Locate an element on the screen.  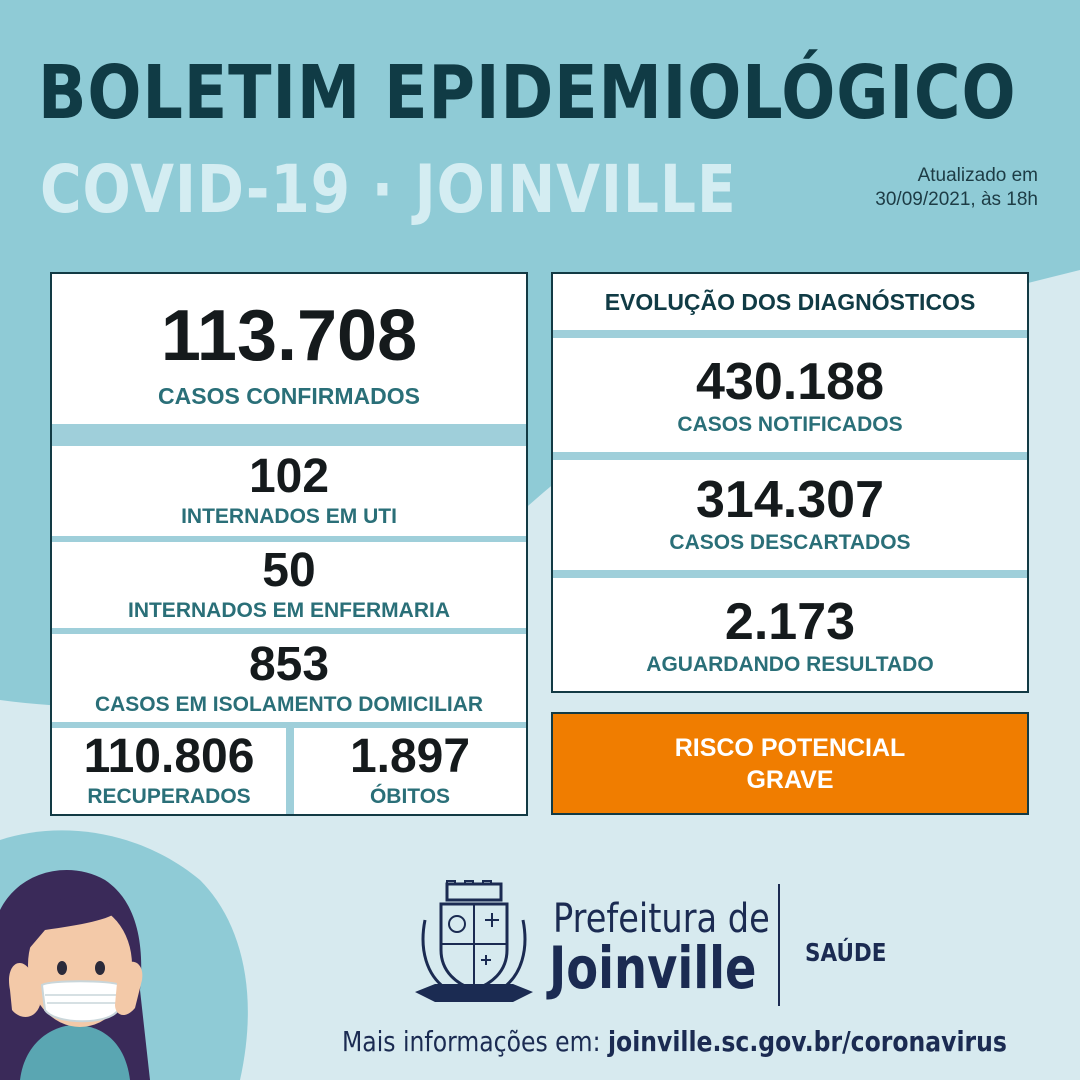
isolation-value: 853 is located at coordinates (289, 664).